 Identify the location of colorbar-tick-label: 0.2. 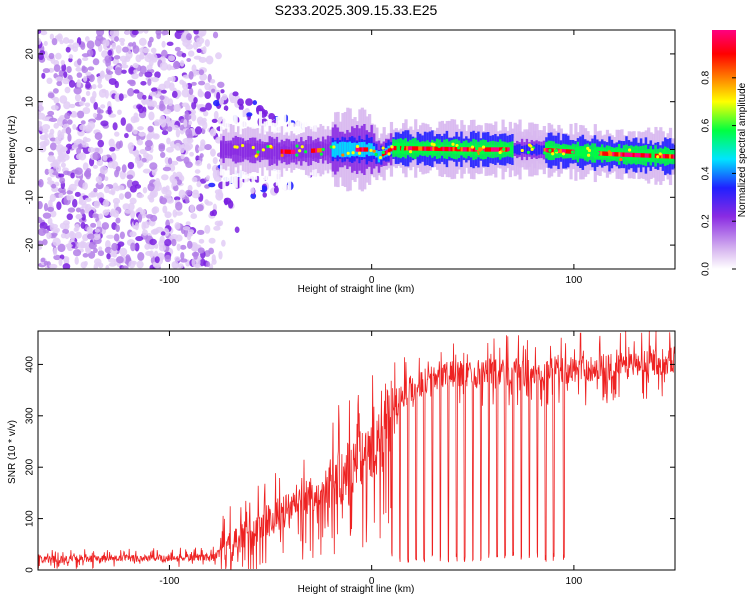
(706, 221).